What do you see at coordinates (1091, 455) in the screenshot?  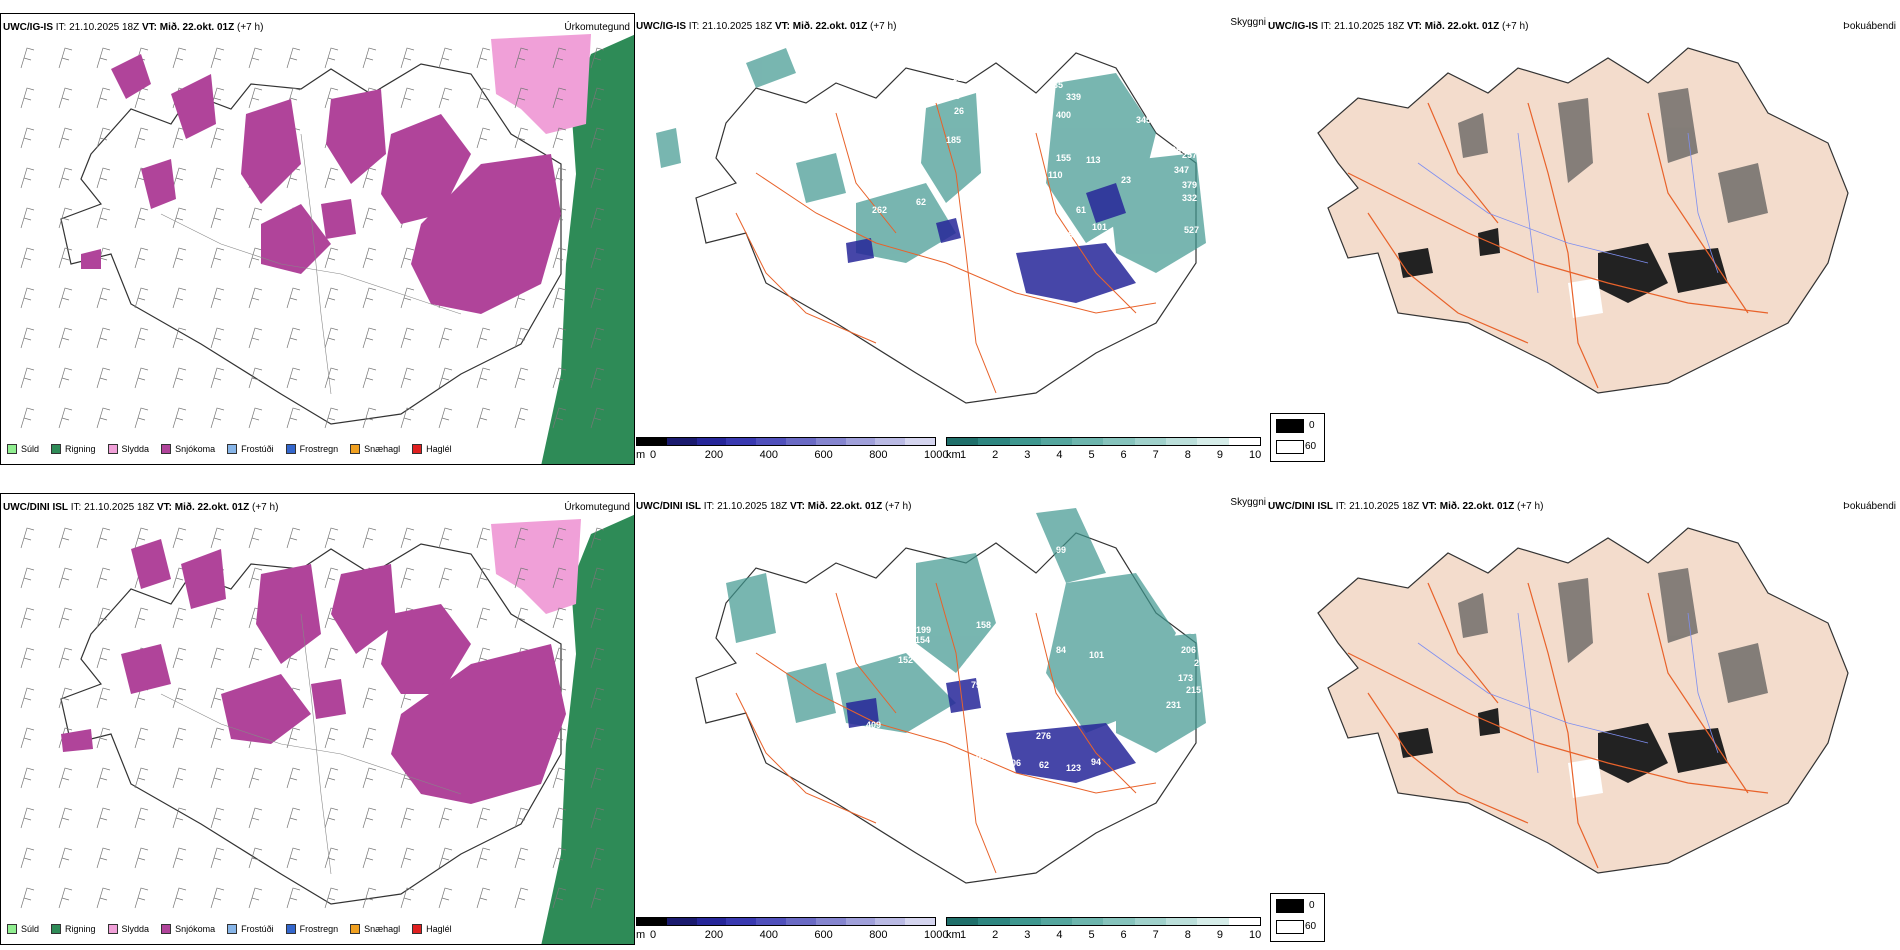 I see `colorbar-tick-label: 5` at bounding box center [1091, 455].